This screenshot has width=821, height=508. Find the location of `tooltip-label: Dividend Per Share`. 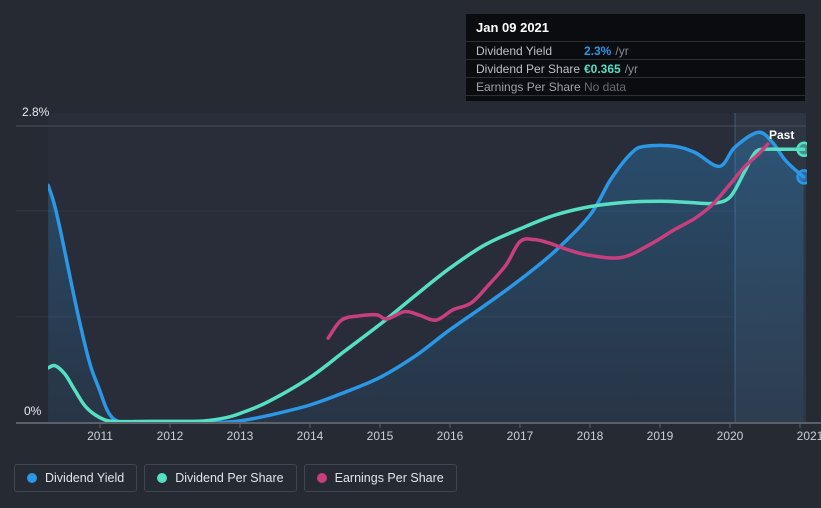

tooltip-label: Dividend Per Share is located at coordinates (528, 68).